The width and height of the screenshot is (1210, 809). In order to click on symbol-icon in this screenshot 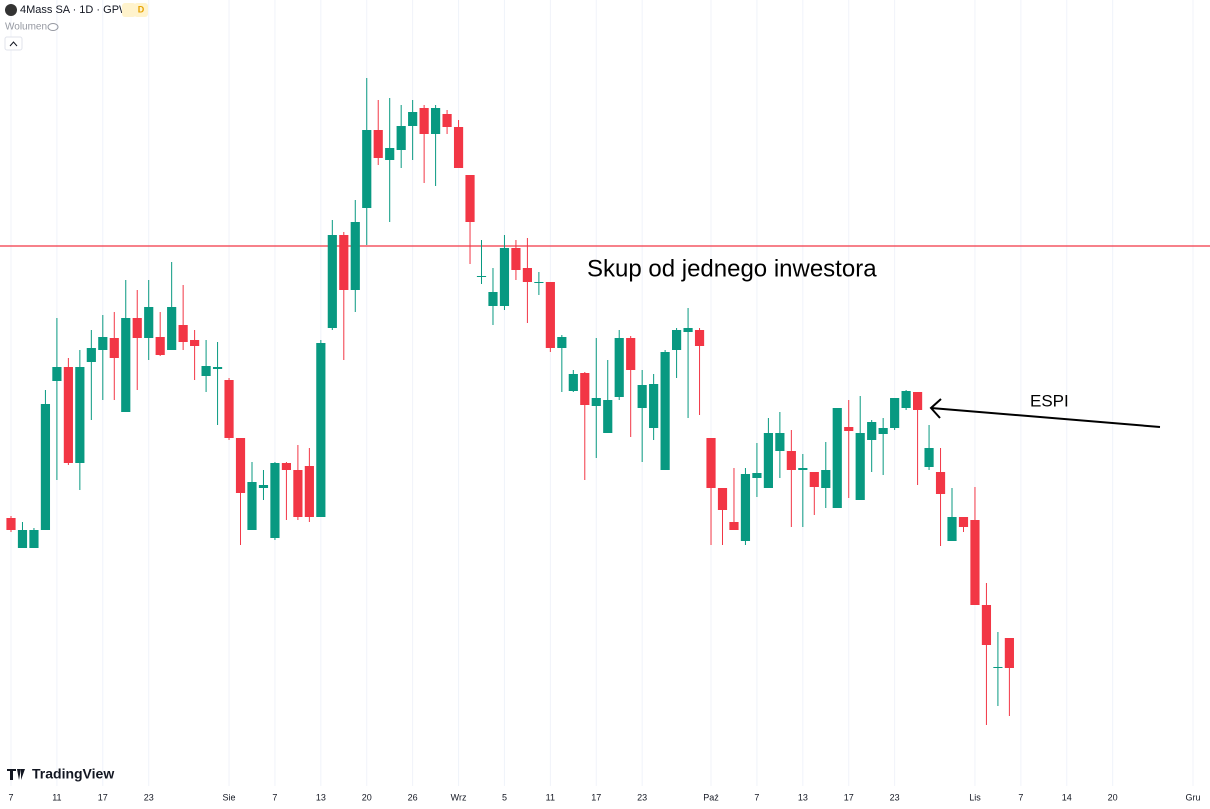, I will do `click(11, 10)`.